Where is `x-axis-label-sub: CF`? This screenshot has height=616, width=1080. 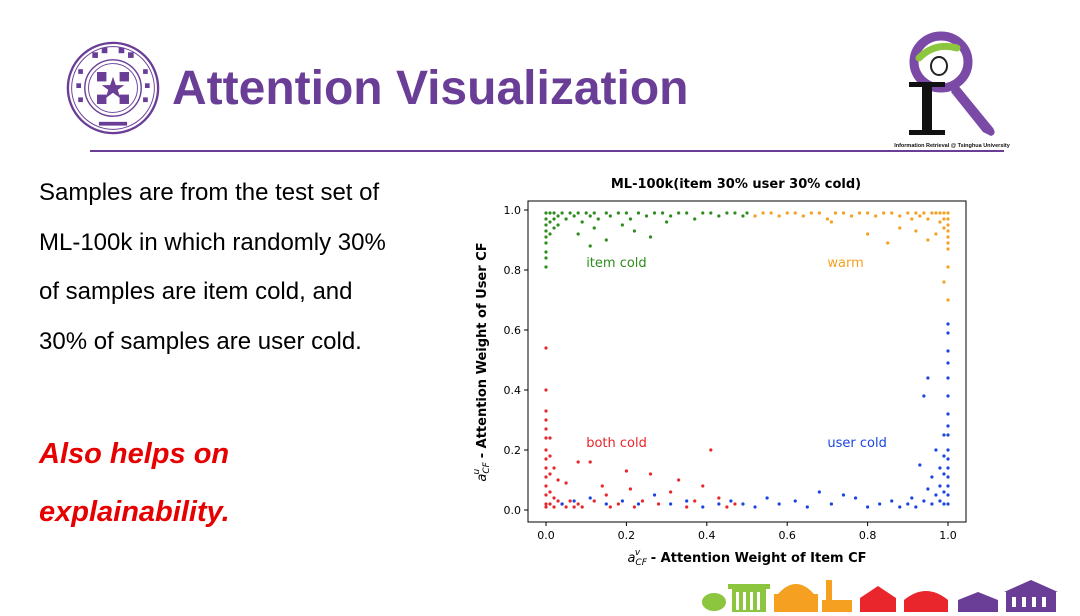 x-axis-label-sub: CF is located at coordinates (641, 563).